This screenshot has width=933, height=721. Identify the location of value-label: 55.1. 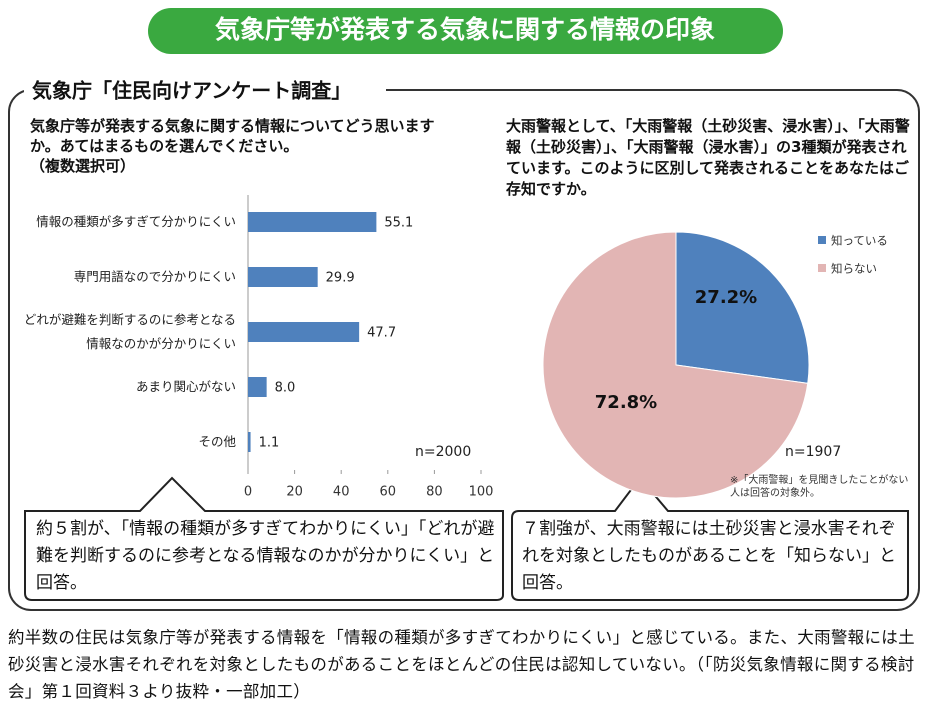
(398, 223).